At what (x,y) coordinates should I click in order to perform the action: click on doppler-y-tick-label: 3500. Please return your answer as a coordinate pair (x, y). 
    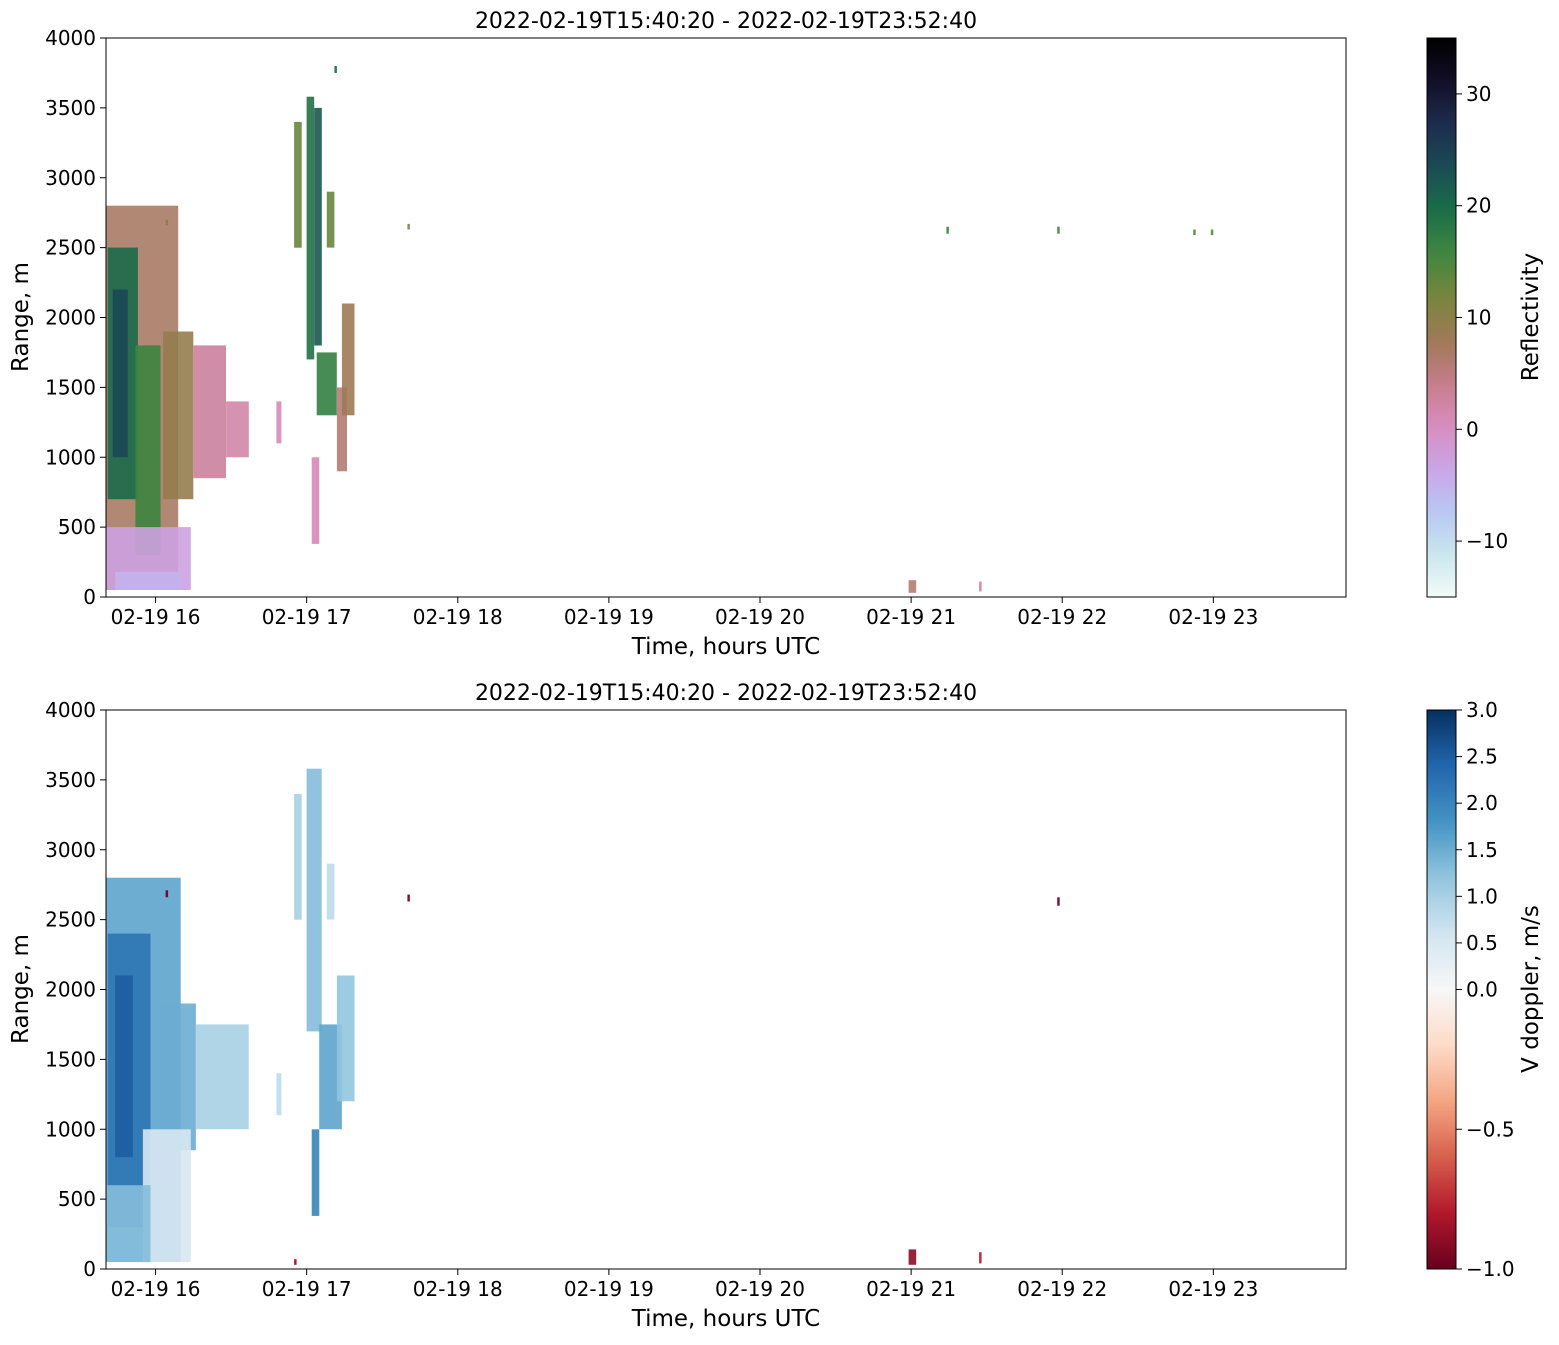
    Looking at the image, I should click on (70, 780).